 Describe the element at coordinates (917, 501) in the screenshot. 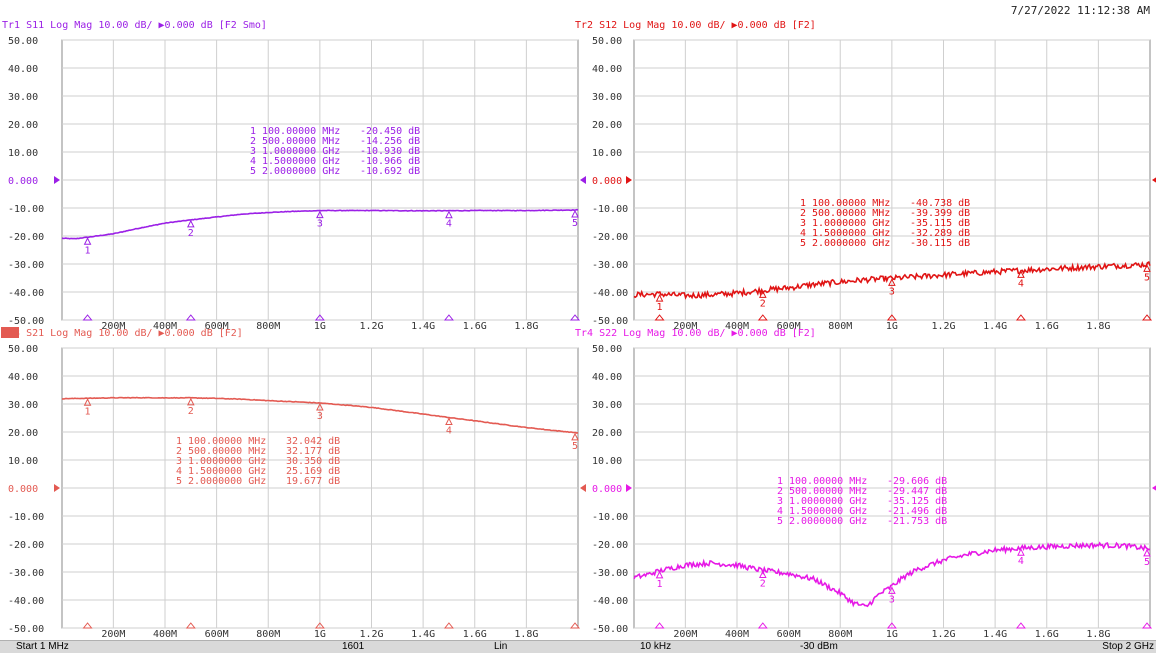

I see `marker-readout-value: -35.125 dB` at that location.